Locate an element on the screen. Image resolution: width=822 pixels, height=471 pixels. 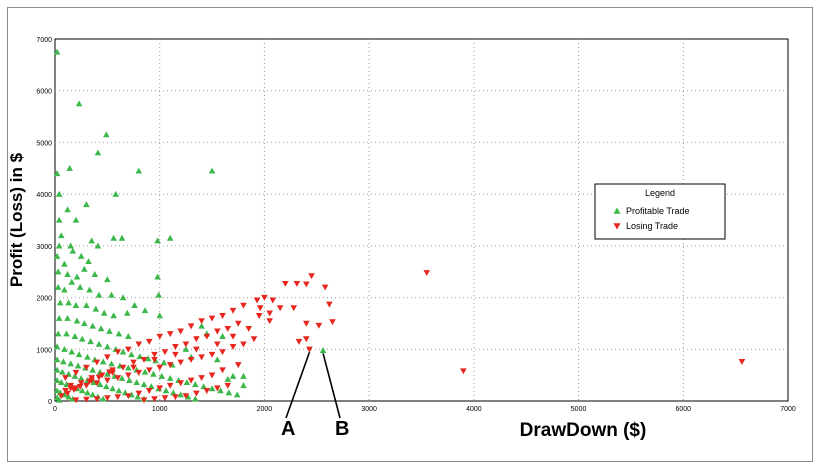
y-tick-label: 3000 is located at coordinates (44, 247).